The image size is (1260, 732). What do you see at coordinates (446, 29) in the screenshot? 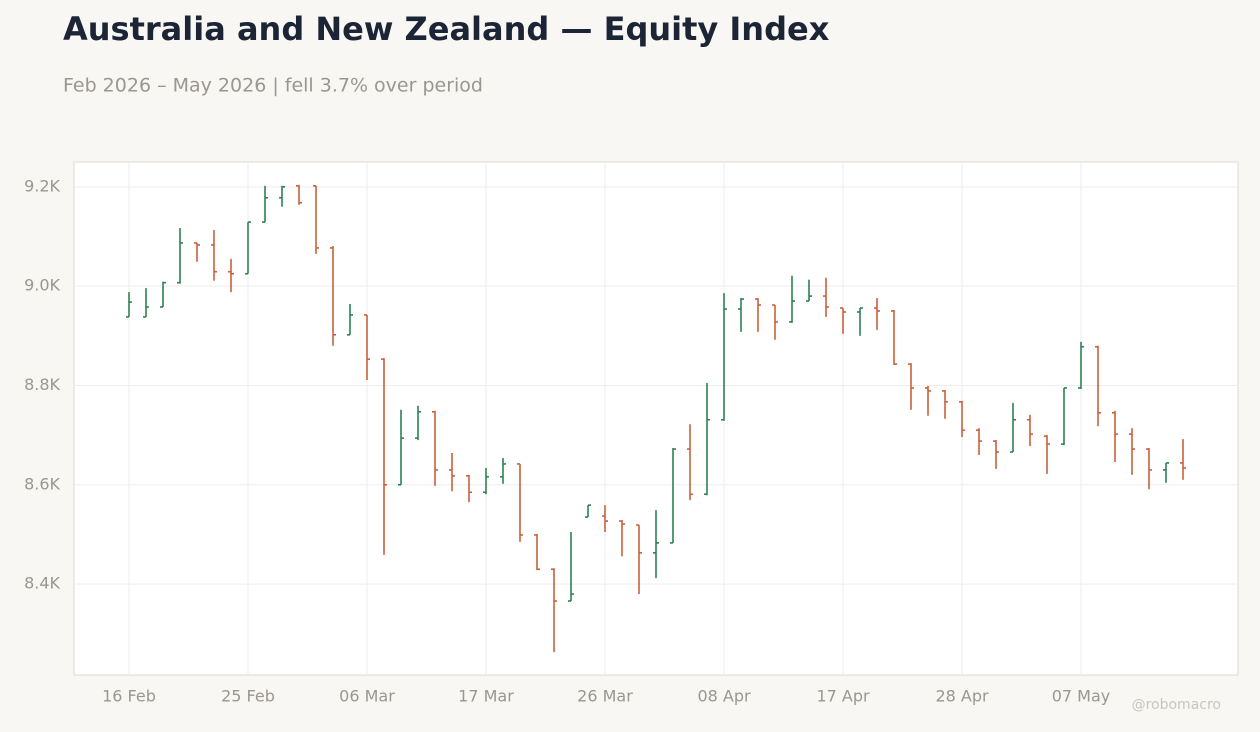
I see `chart-title: Australia and New Zealand — Equity Index` at bounding box center [446, 29].